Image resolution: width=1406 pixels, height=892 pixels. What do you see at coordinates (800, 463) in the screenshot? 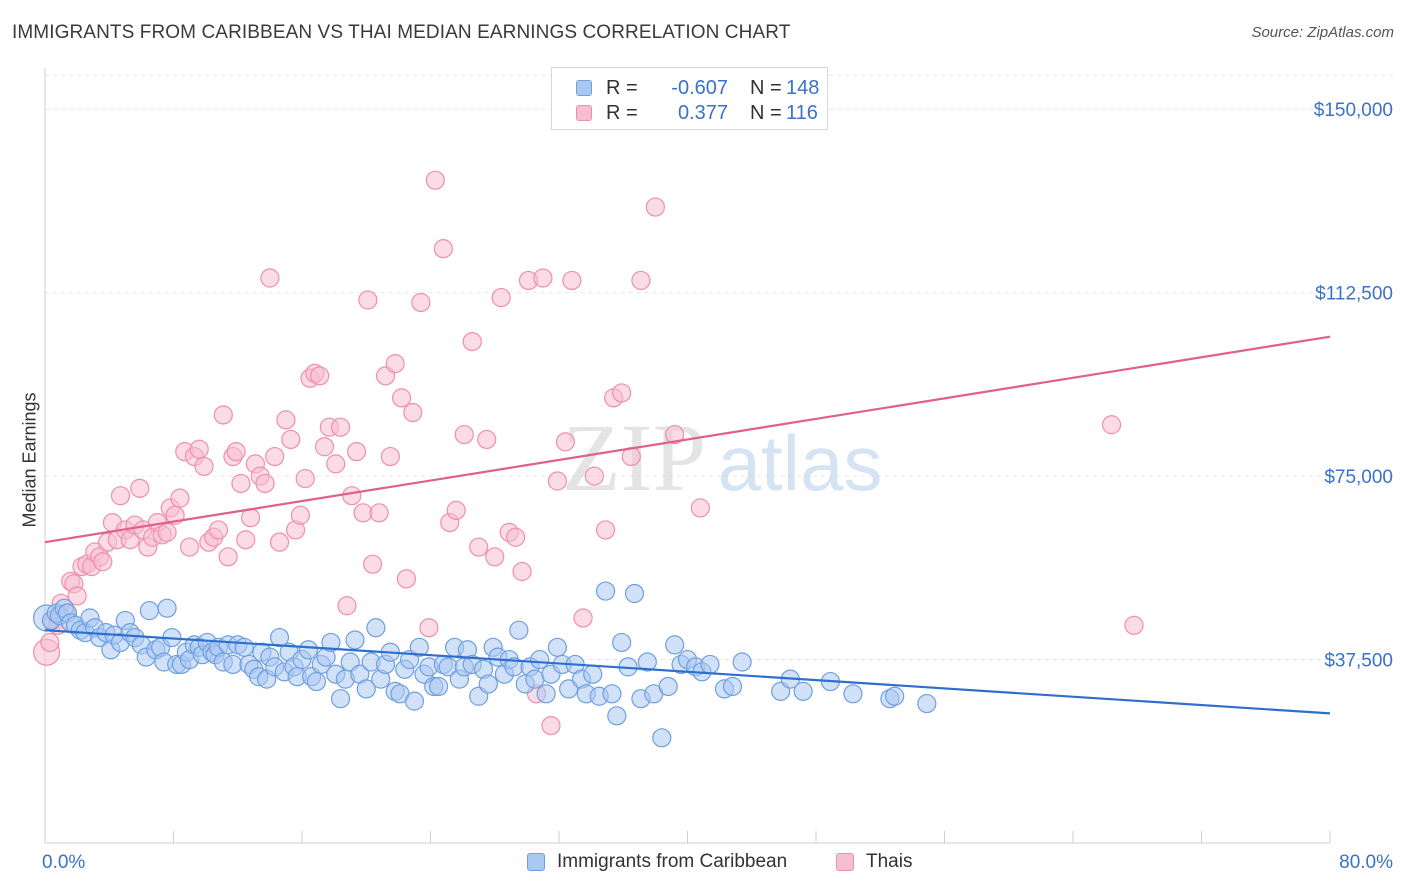
I see `watermark-atlas: atlas` at bounding box center [800, 463].